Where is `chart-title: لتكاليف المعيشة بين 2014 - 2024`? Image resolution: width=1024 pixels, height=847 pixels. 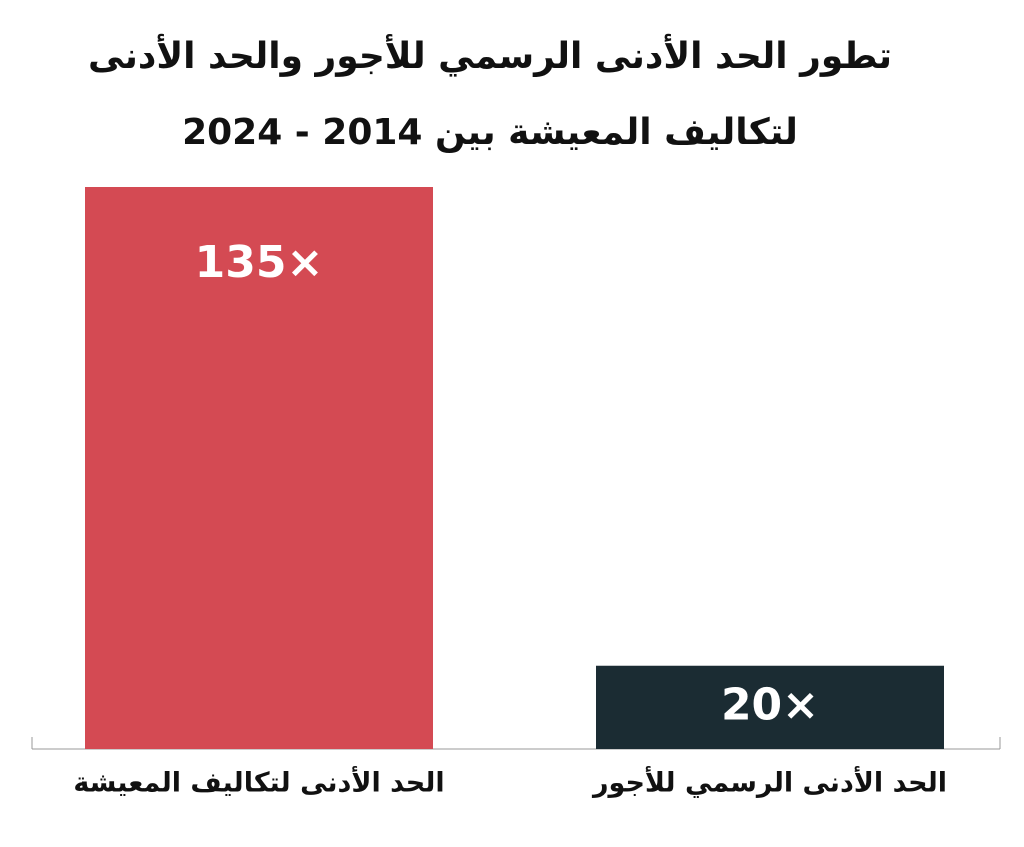
chart-title: لتكاليف المعيشة بين 2014 - 2024 is located at coordinates (490, 132).